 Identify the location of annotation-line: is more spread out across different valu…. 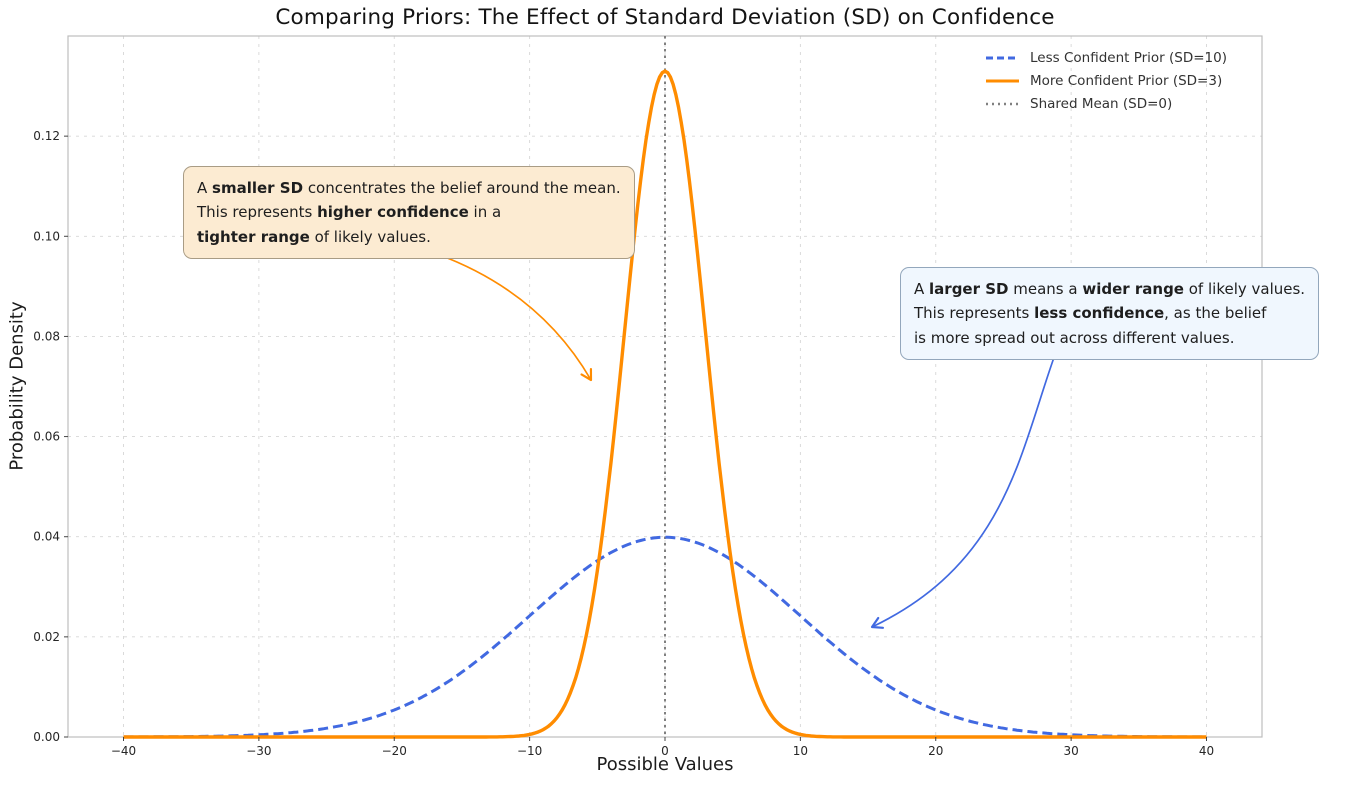
(1109, 338).